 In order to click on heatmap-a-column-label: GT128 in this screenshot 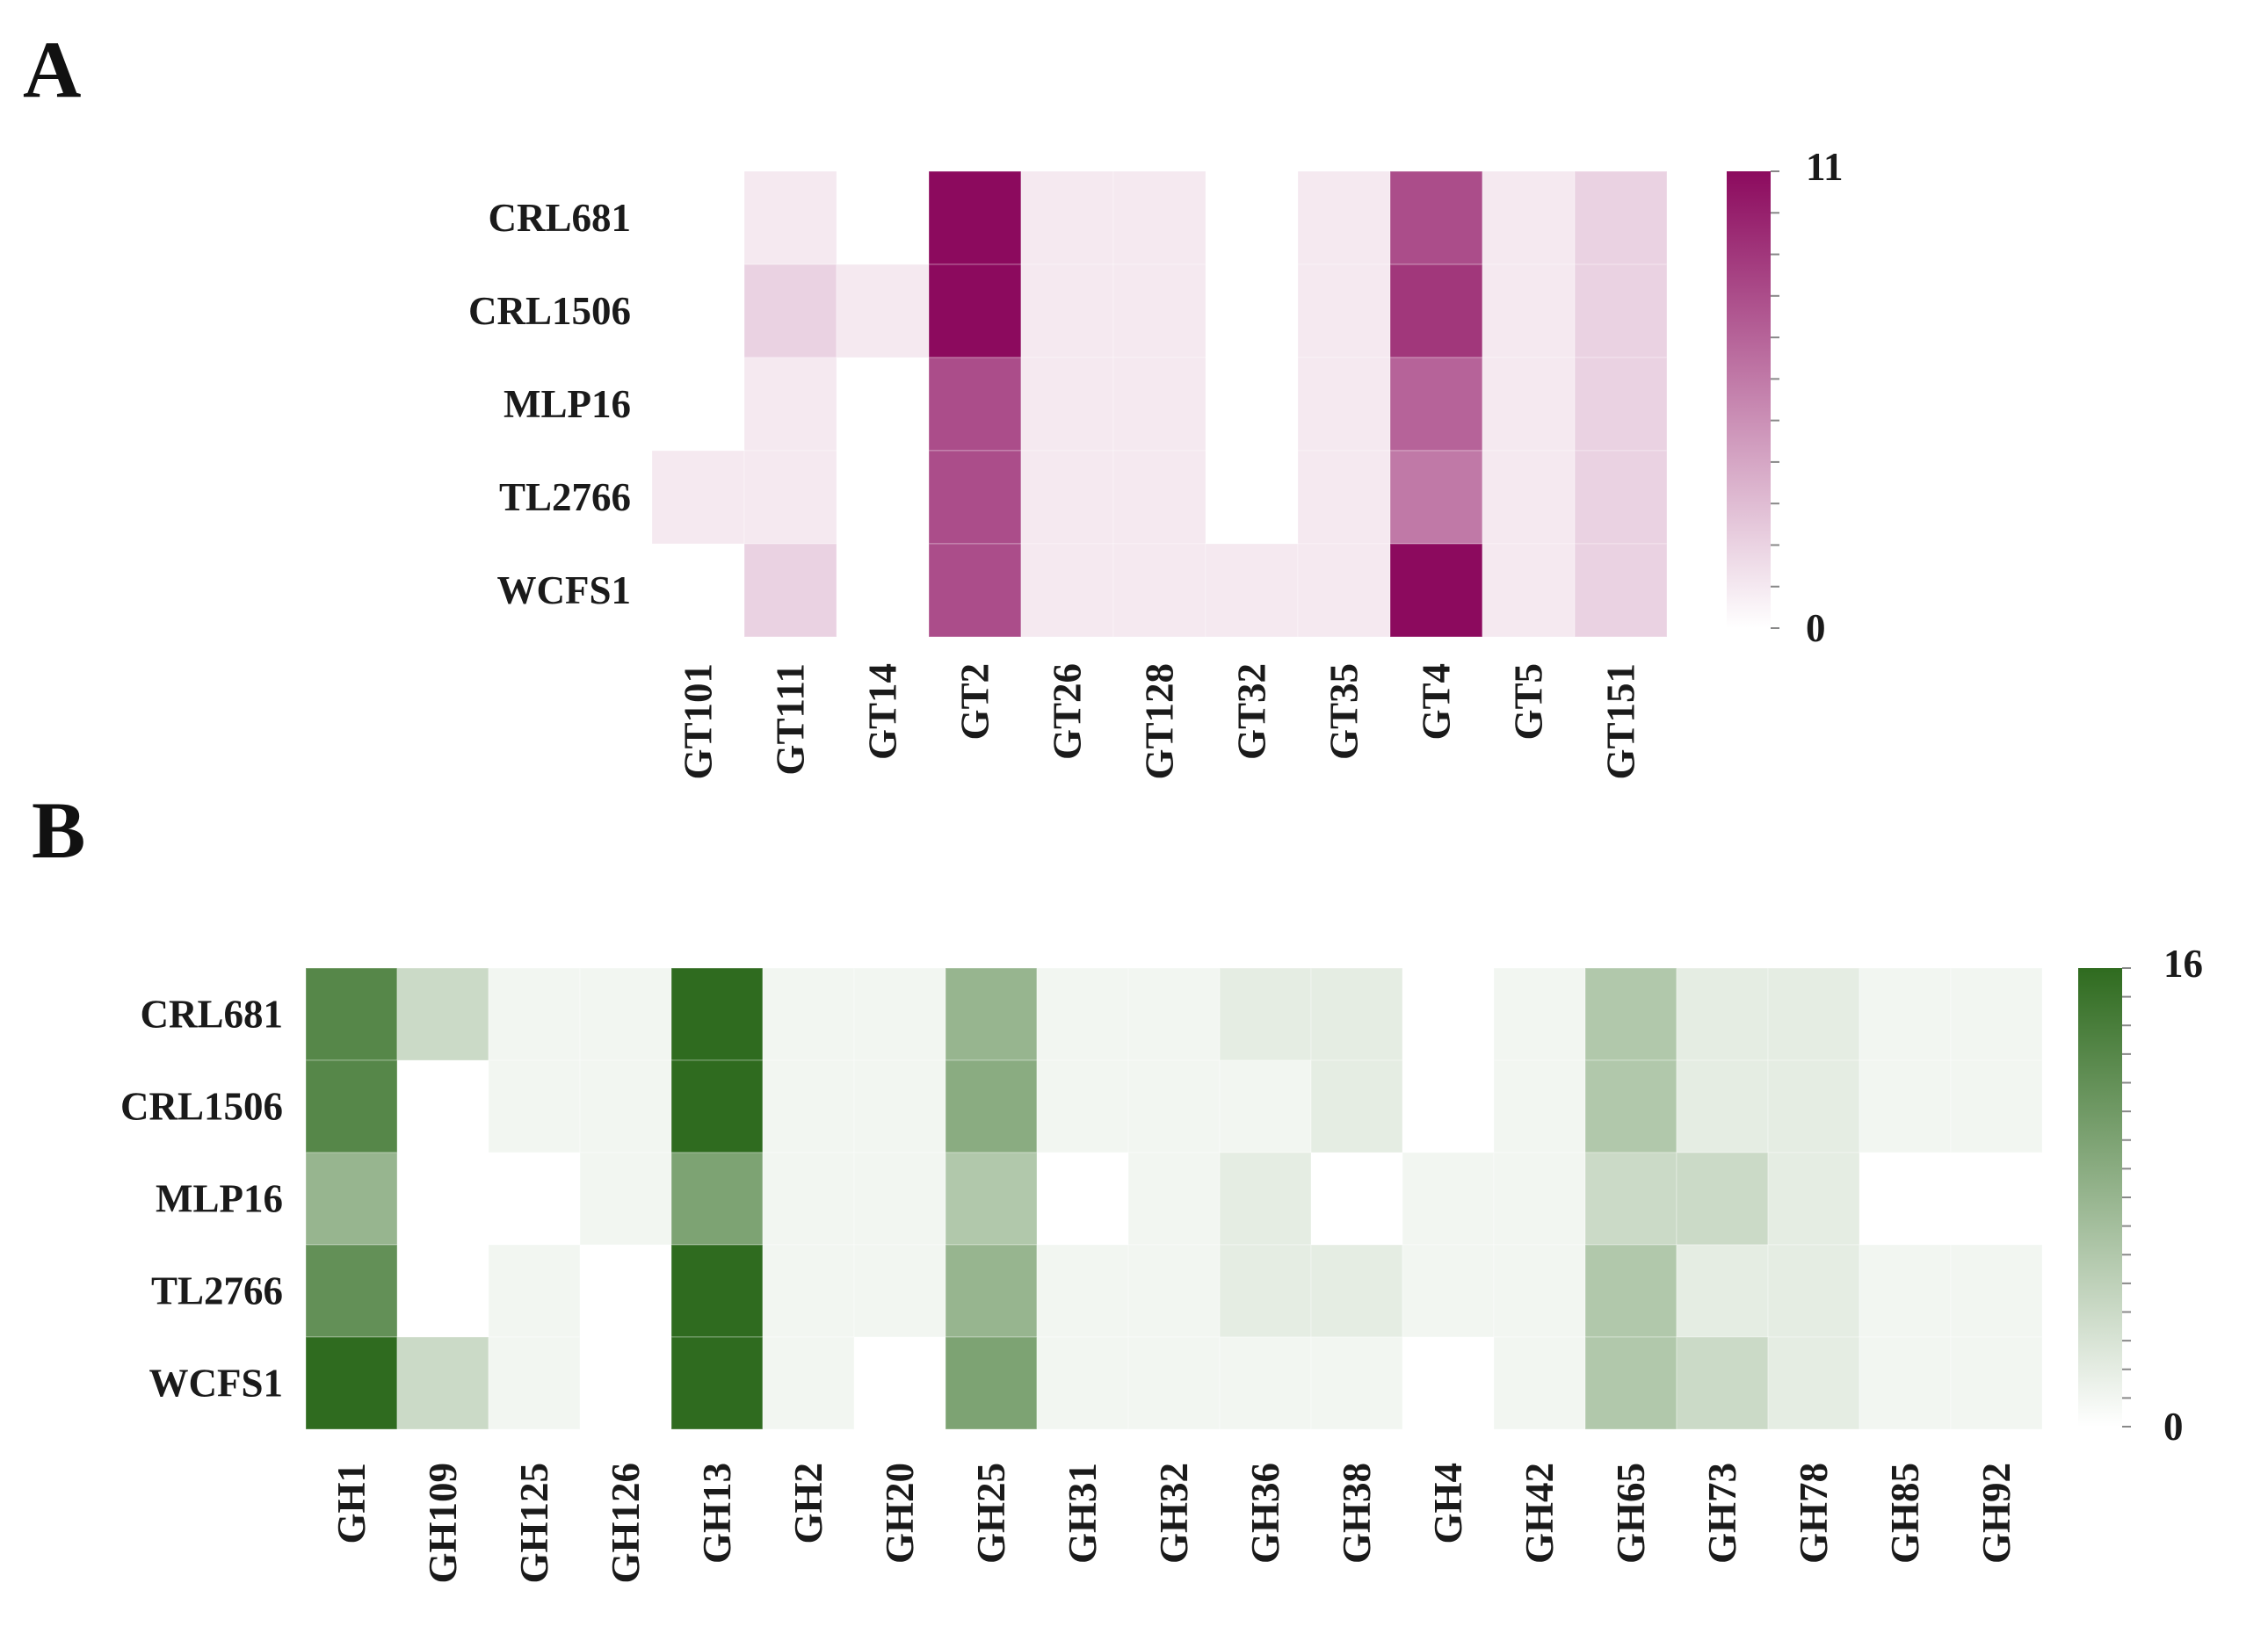, I will do `click(1160, 721)`.